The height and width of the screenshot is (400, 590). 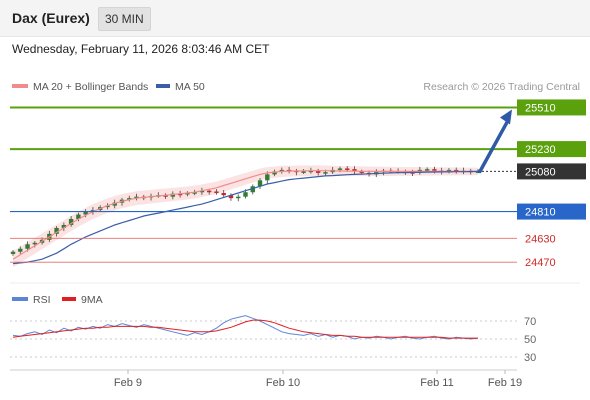 I want to click on rsi-line, so click(x=245, y=327).